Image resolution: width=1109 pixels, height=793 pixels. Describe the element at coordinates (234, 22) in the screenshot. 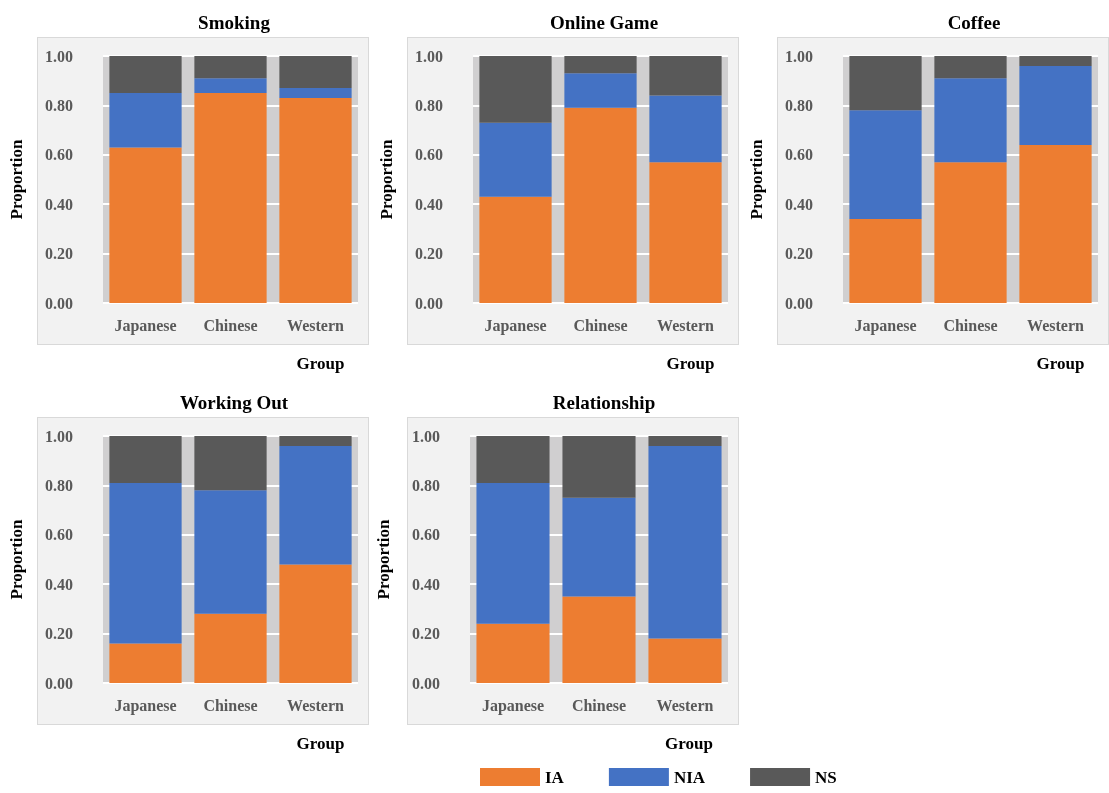

I see `chart-title: Smoking` at that location.